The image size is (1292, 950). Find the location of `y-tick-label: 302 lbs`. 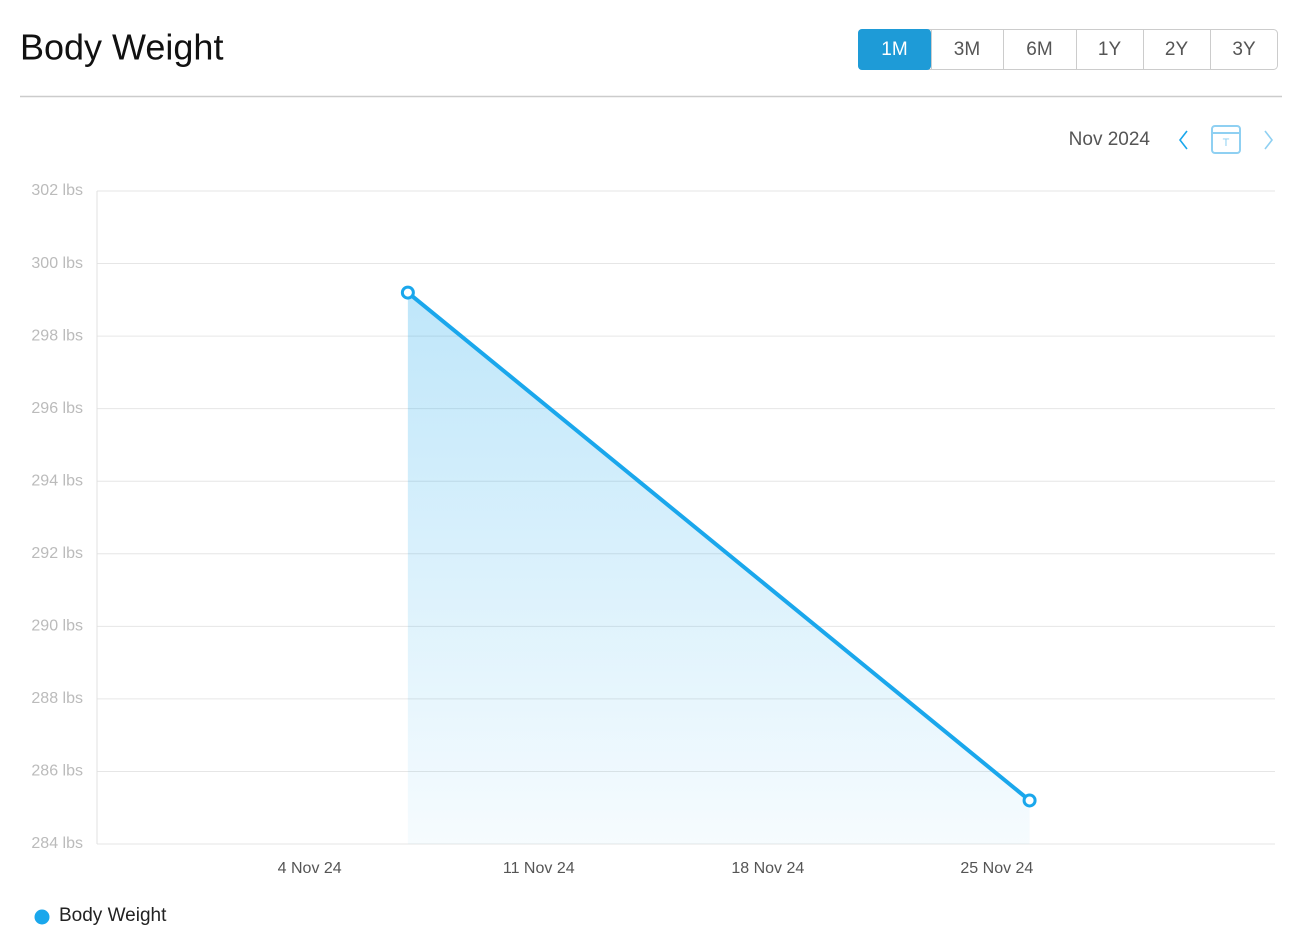

y-tick-label: 302 lbs is located at coordinates (57, 190).